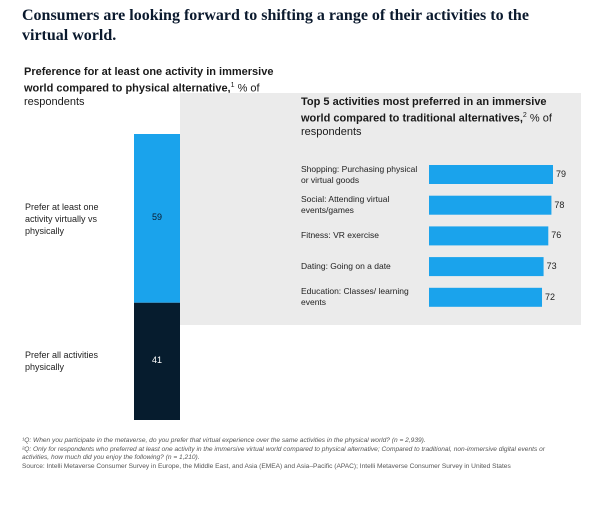  What do you see at coordinates (556, 235) in the screenshot?
I see `horizontal-bar-value-3: 76` at bounding box center [556, 235].